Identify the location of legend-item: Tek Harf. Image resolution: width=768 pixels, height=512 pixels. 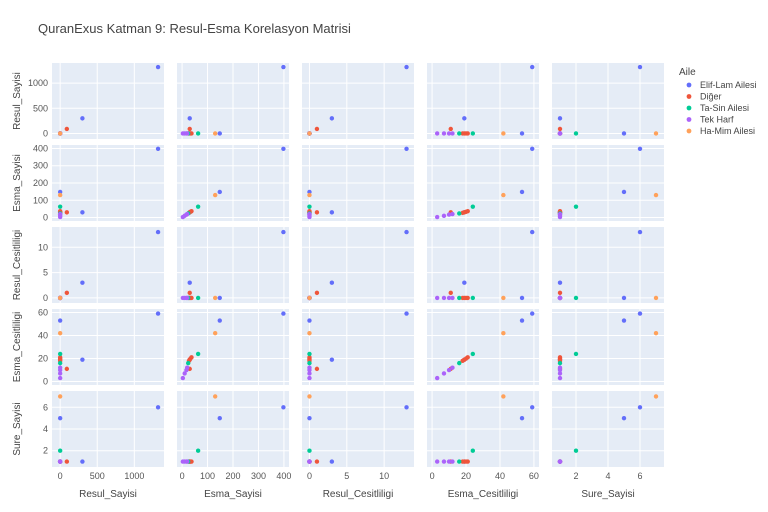
(710, 120).